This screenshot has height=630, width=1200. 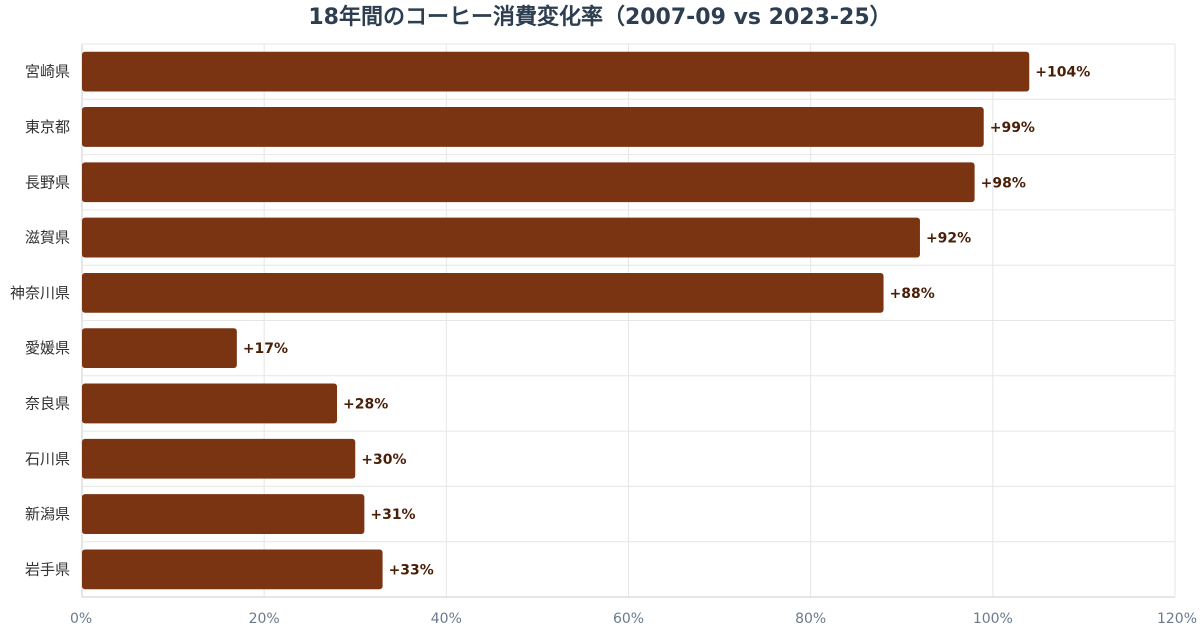 I want to click on value-label: +28%, so click(x=365, y=404).